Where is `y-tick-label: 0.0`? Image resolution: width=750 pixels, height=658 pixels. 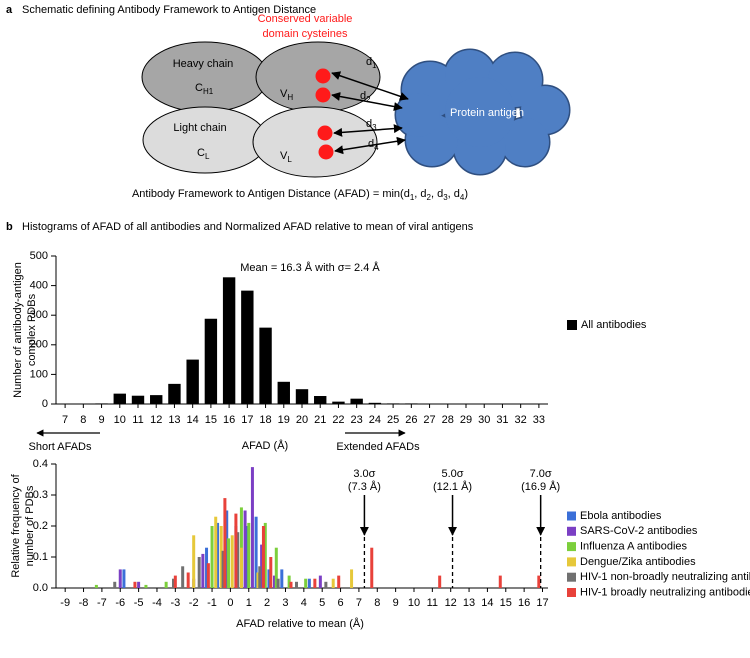
y-tick-label: 0.0 is located at coordinates (40, 588).